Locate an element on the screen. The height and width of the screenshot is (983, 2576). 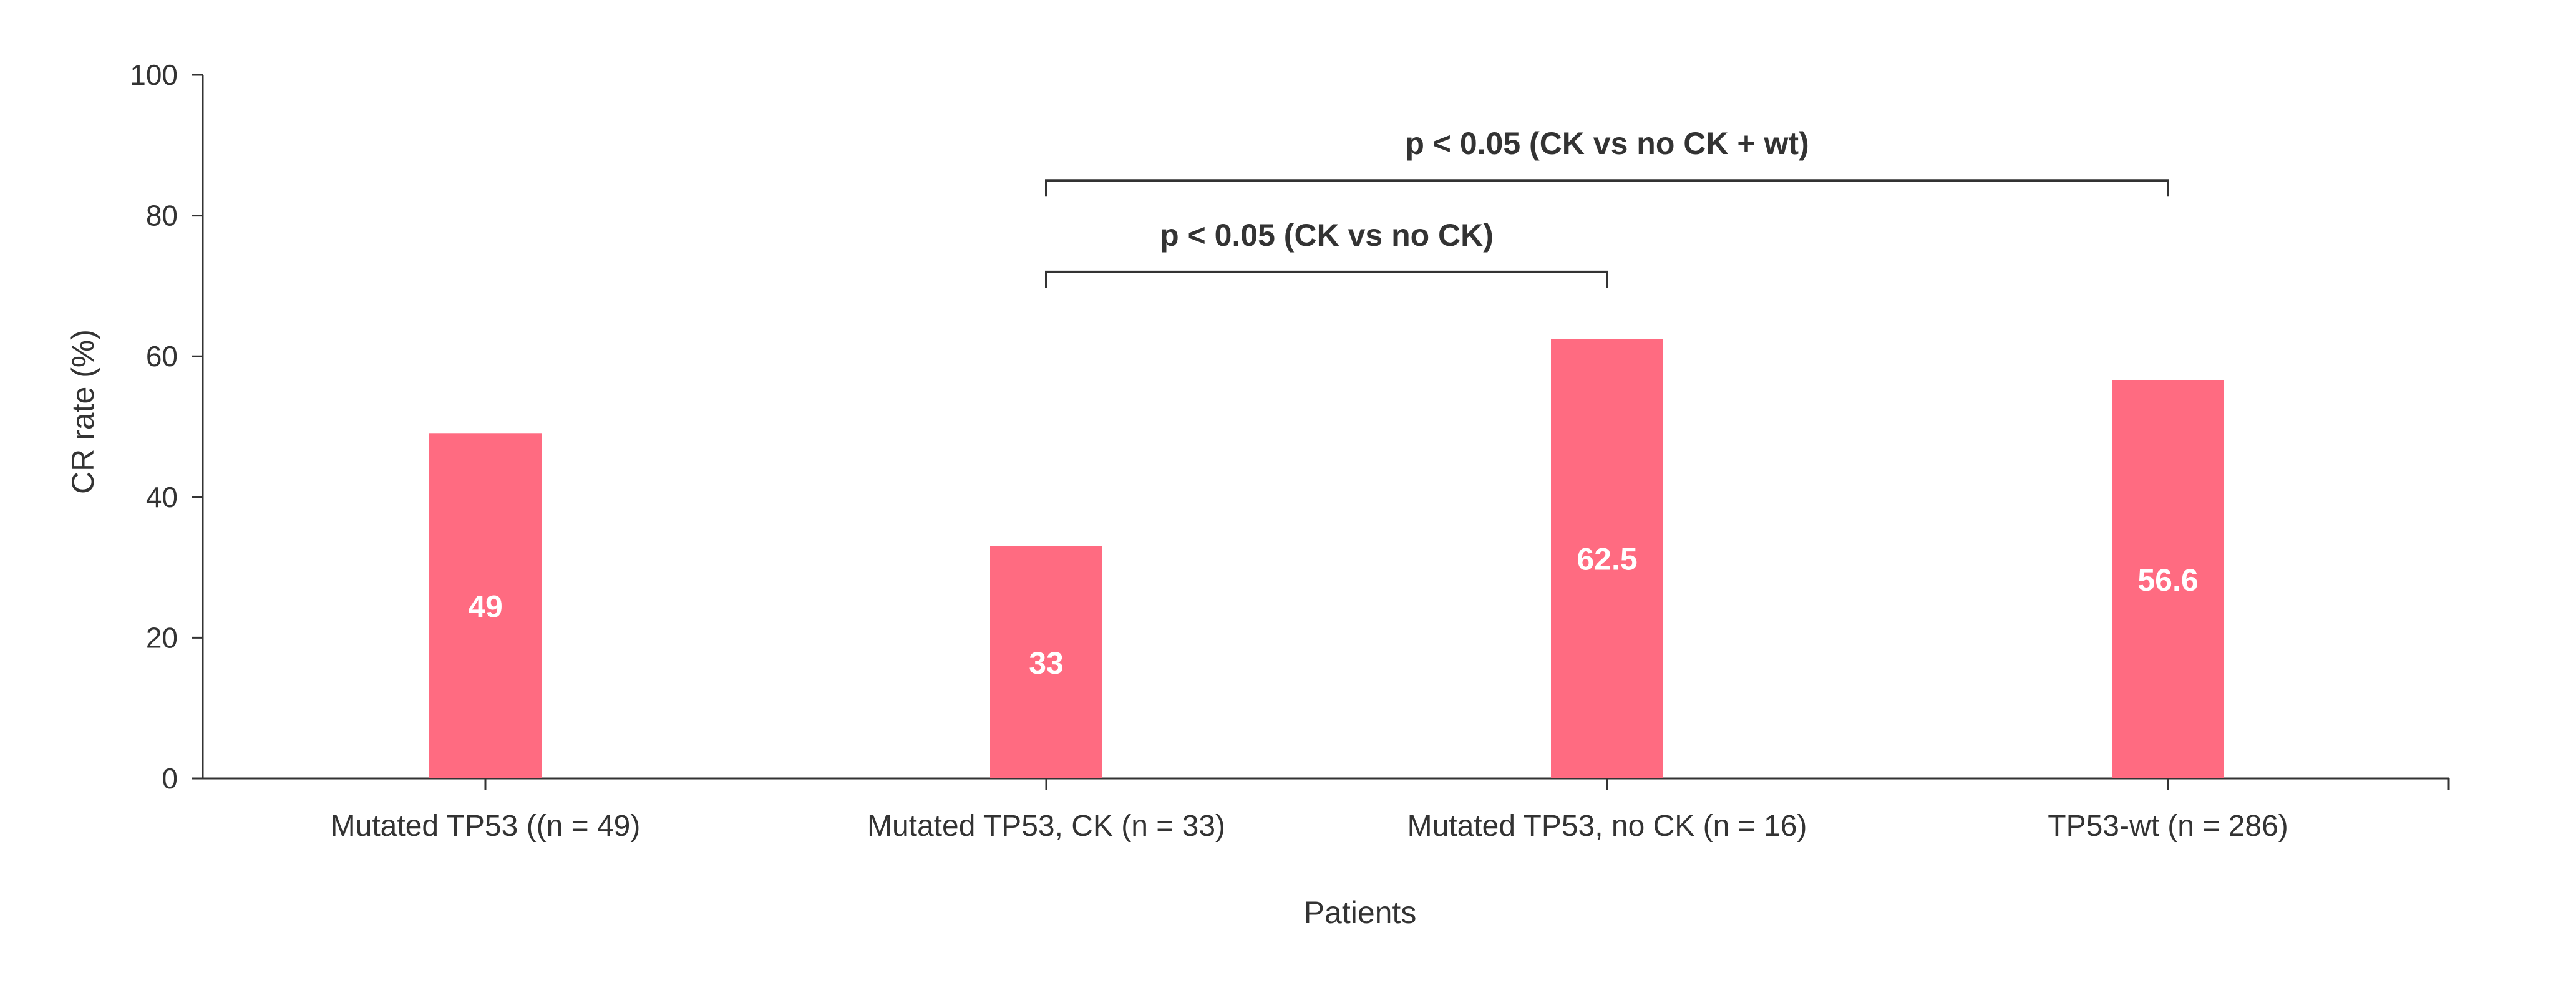
bar-data-label: 56.6 is located at coordinates (2167, 580).